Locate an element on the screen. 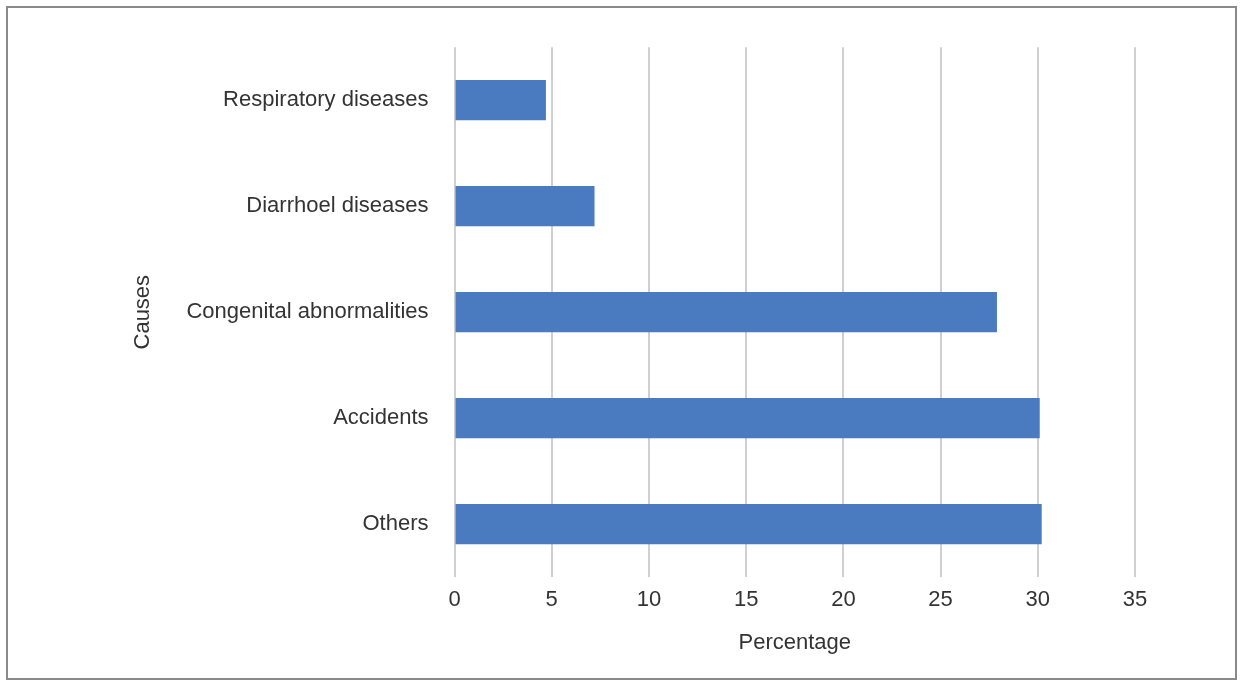 The height and width of the screenshot is (688, 1245). x-tick-label: 5 is located at coordinates (551, 599).